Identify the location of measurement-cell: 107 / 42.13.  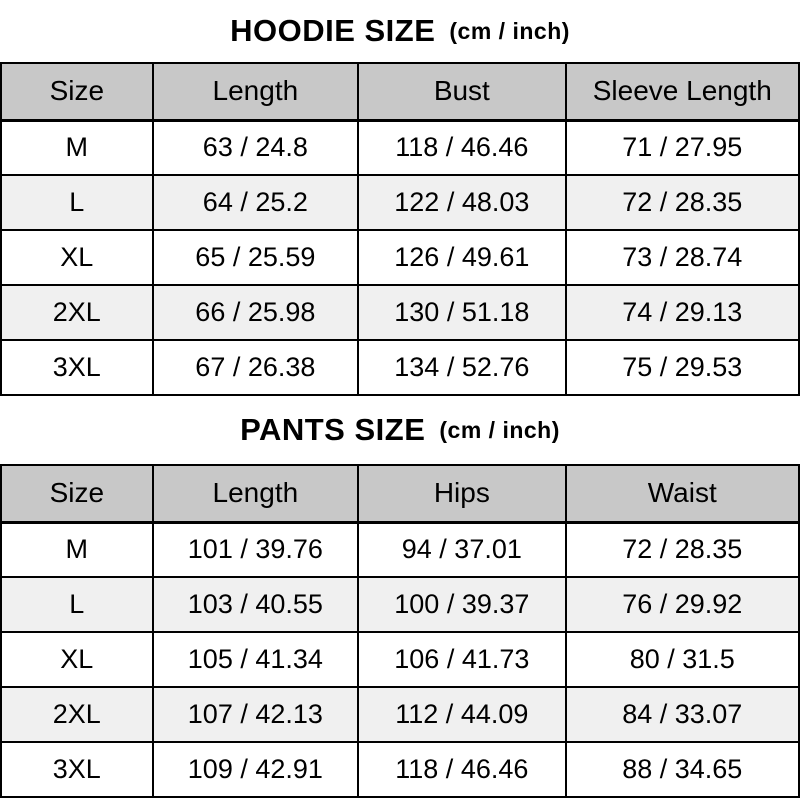
(255, 714).